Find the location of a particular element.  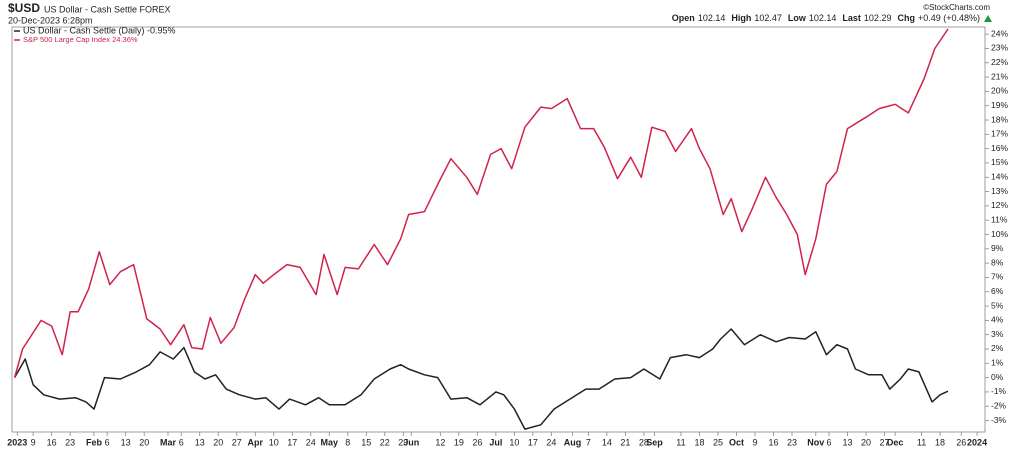

y-tick-label: 22% is located at coordinates (999, 62).